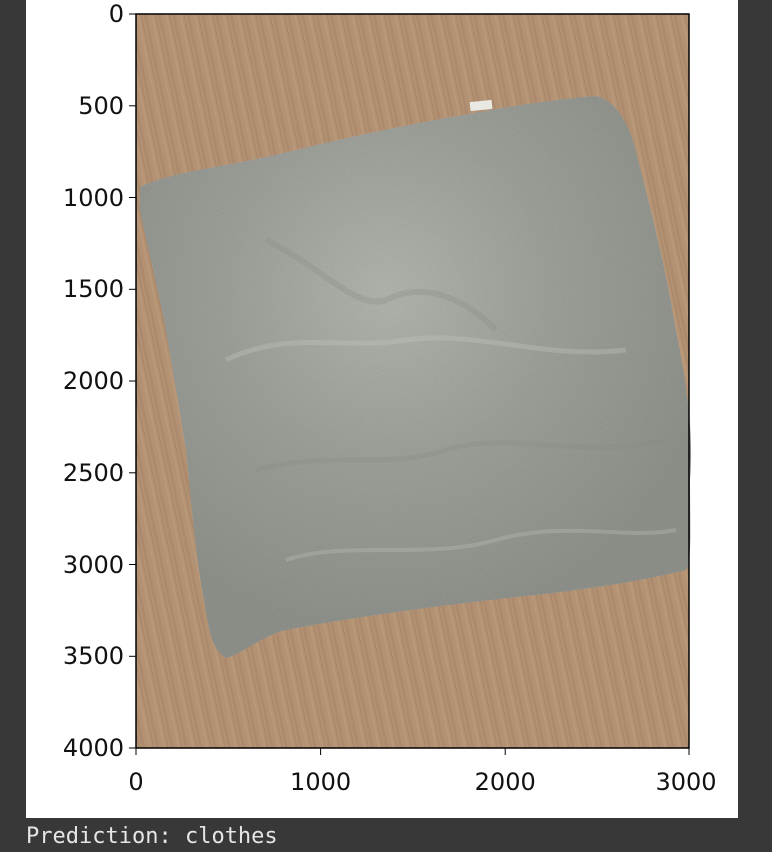 Image resolution: width=772 pixels, height=852 pixels. I want to click on y-tick-label: 1000, so click(93, 198).